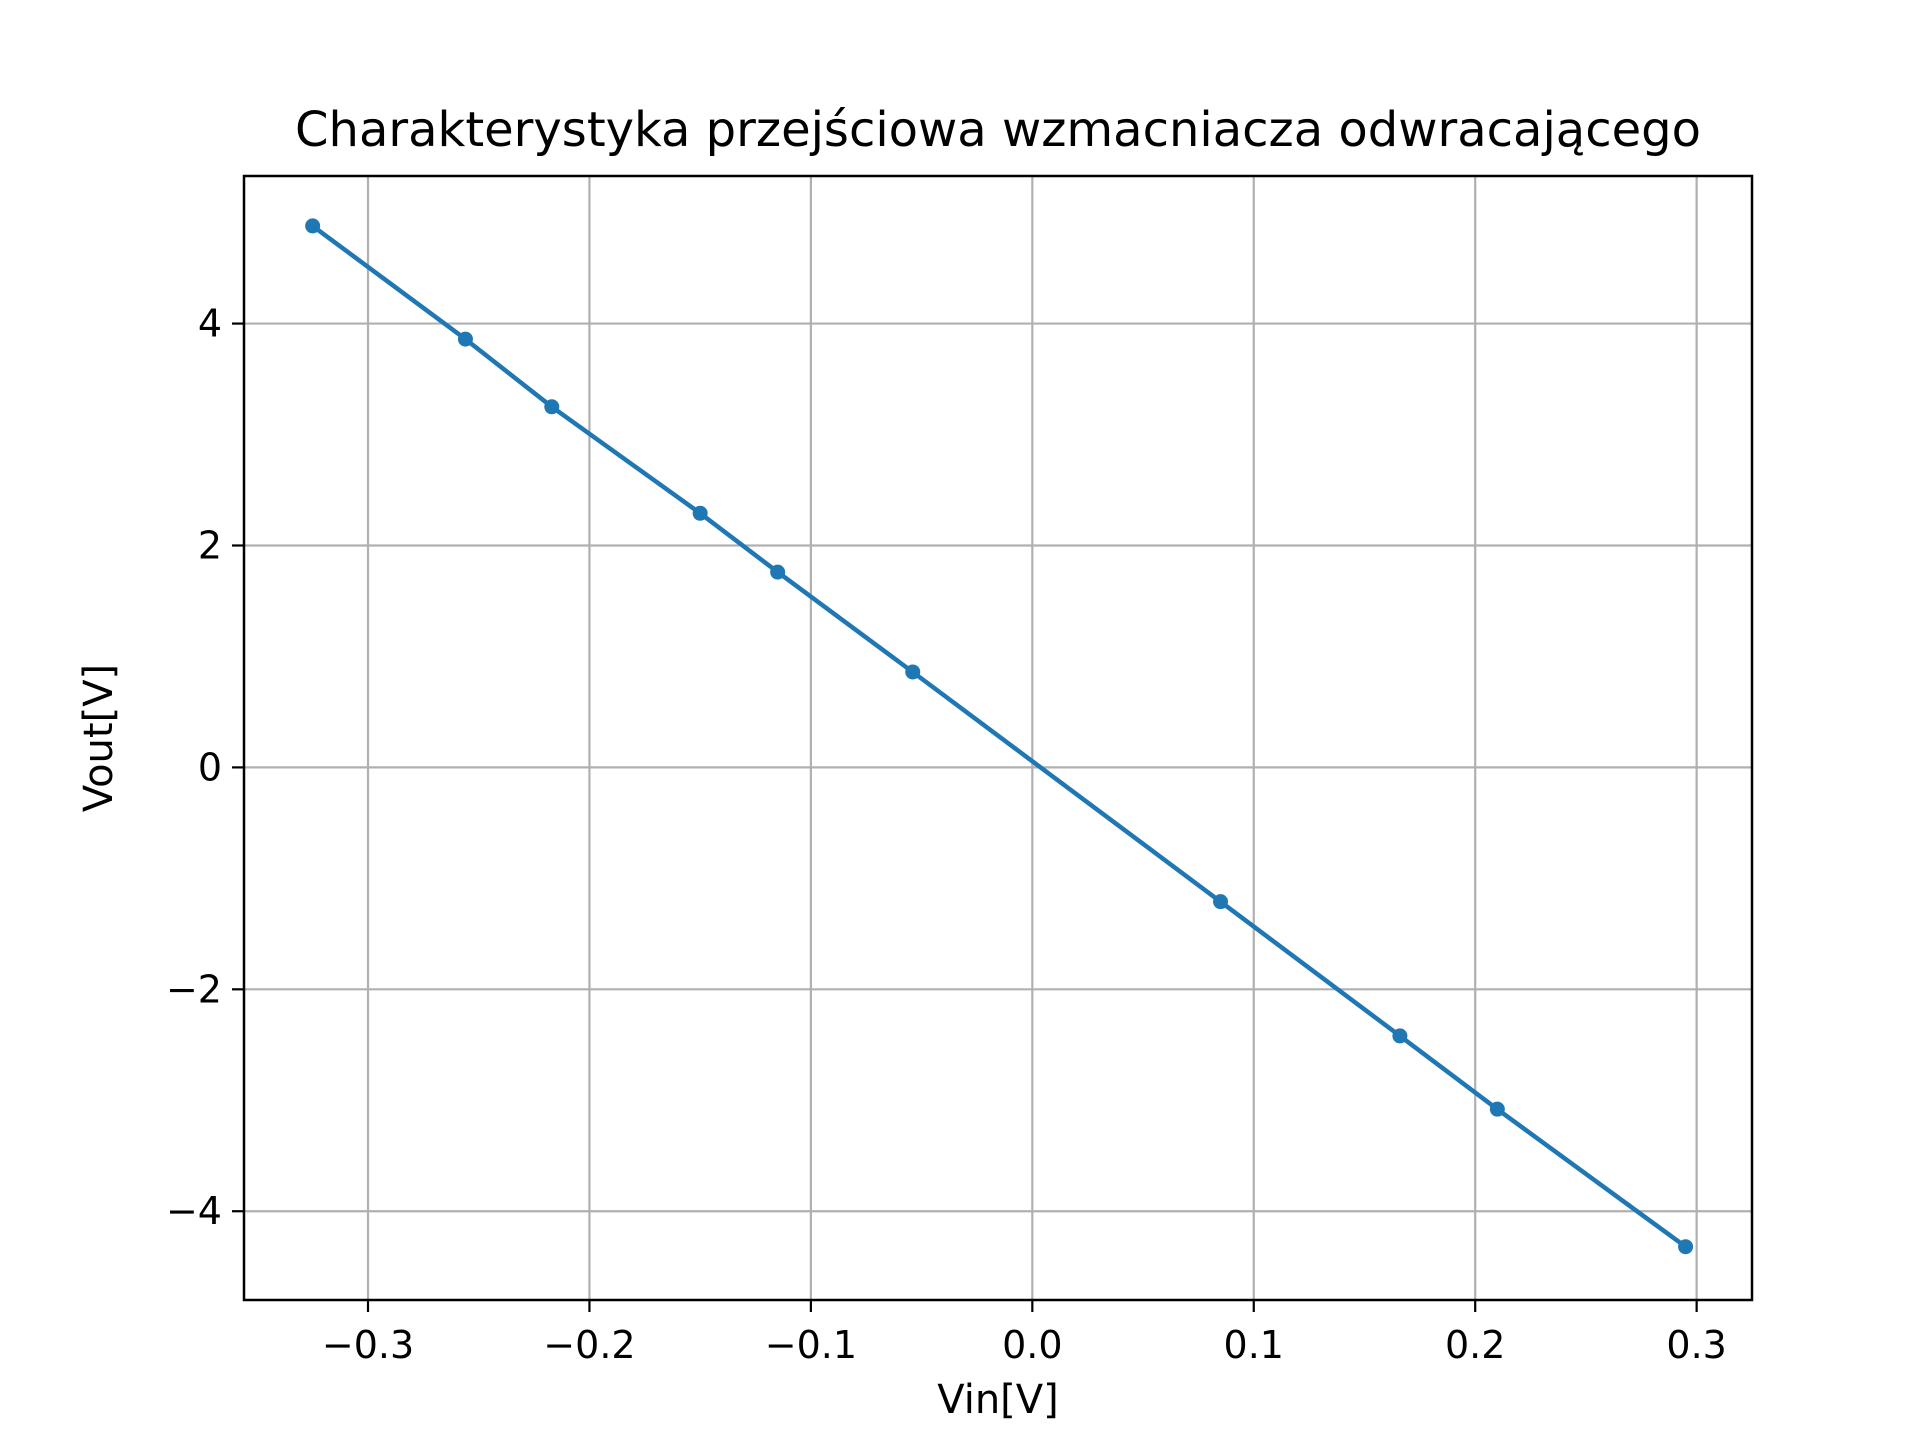 The height and width of the screenshot is (1440, 1920). Describe the element at coordinates (368, 1345) in the screenshot. I see `x-tick-label: −0.3` at that location.